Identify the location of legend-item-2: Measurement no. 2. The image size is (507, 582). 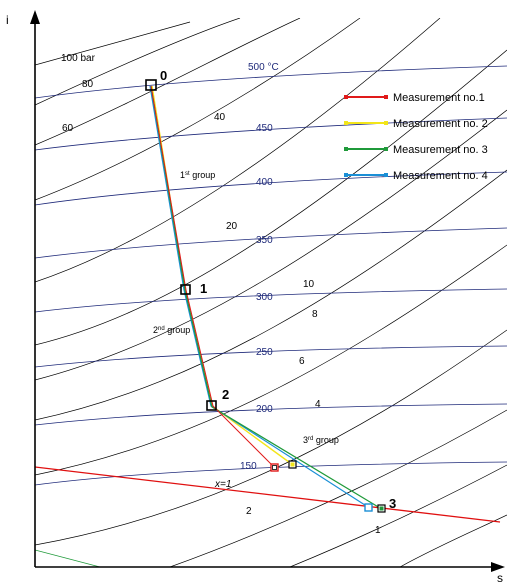
(416, 124).